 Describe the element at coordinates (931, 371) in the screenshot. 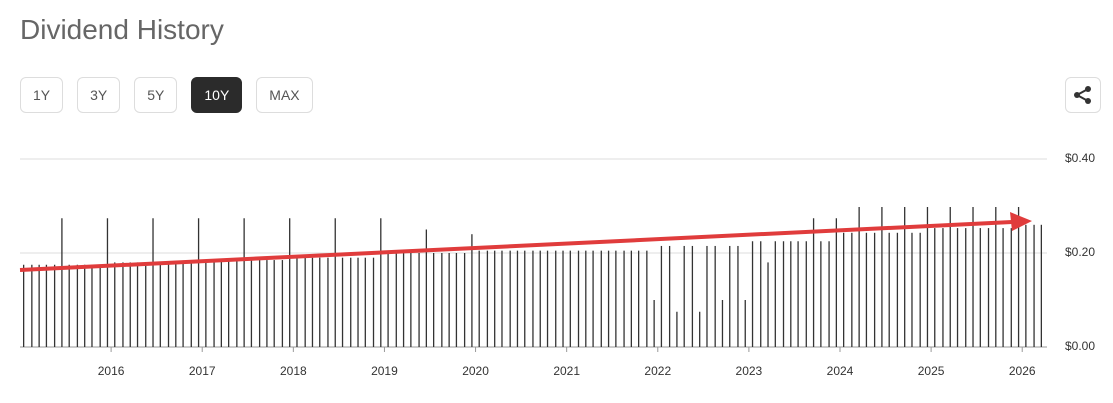

I see `x-tick-label: 2025` at that location.